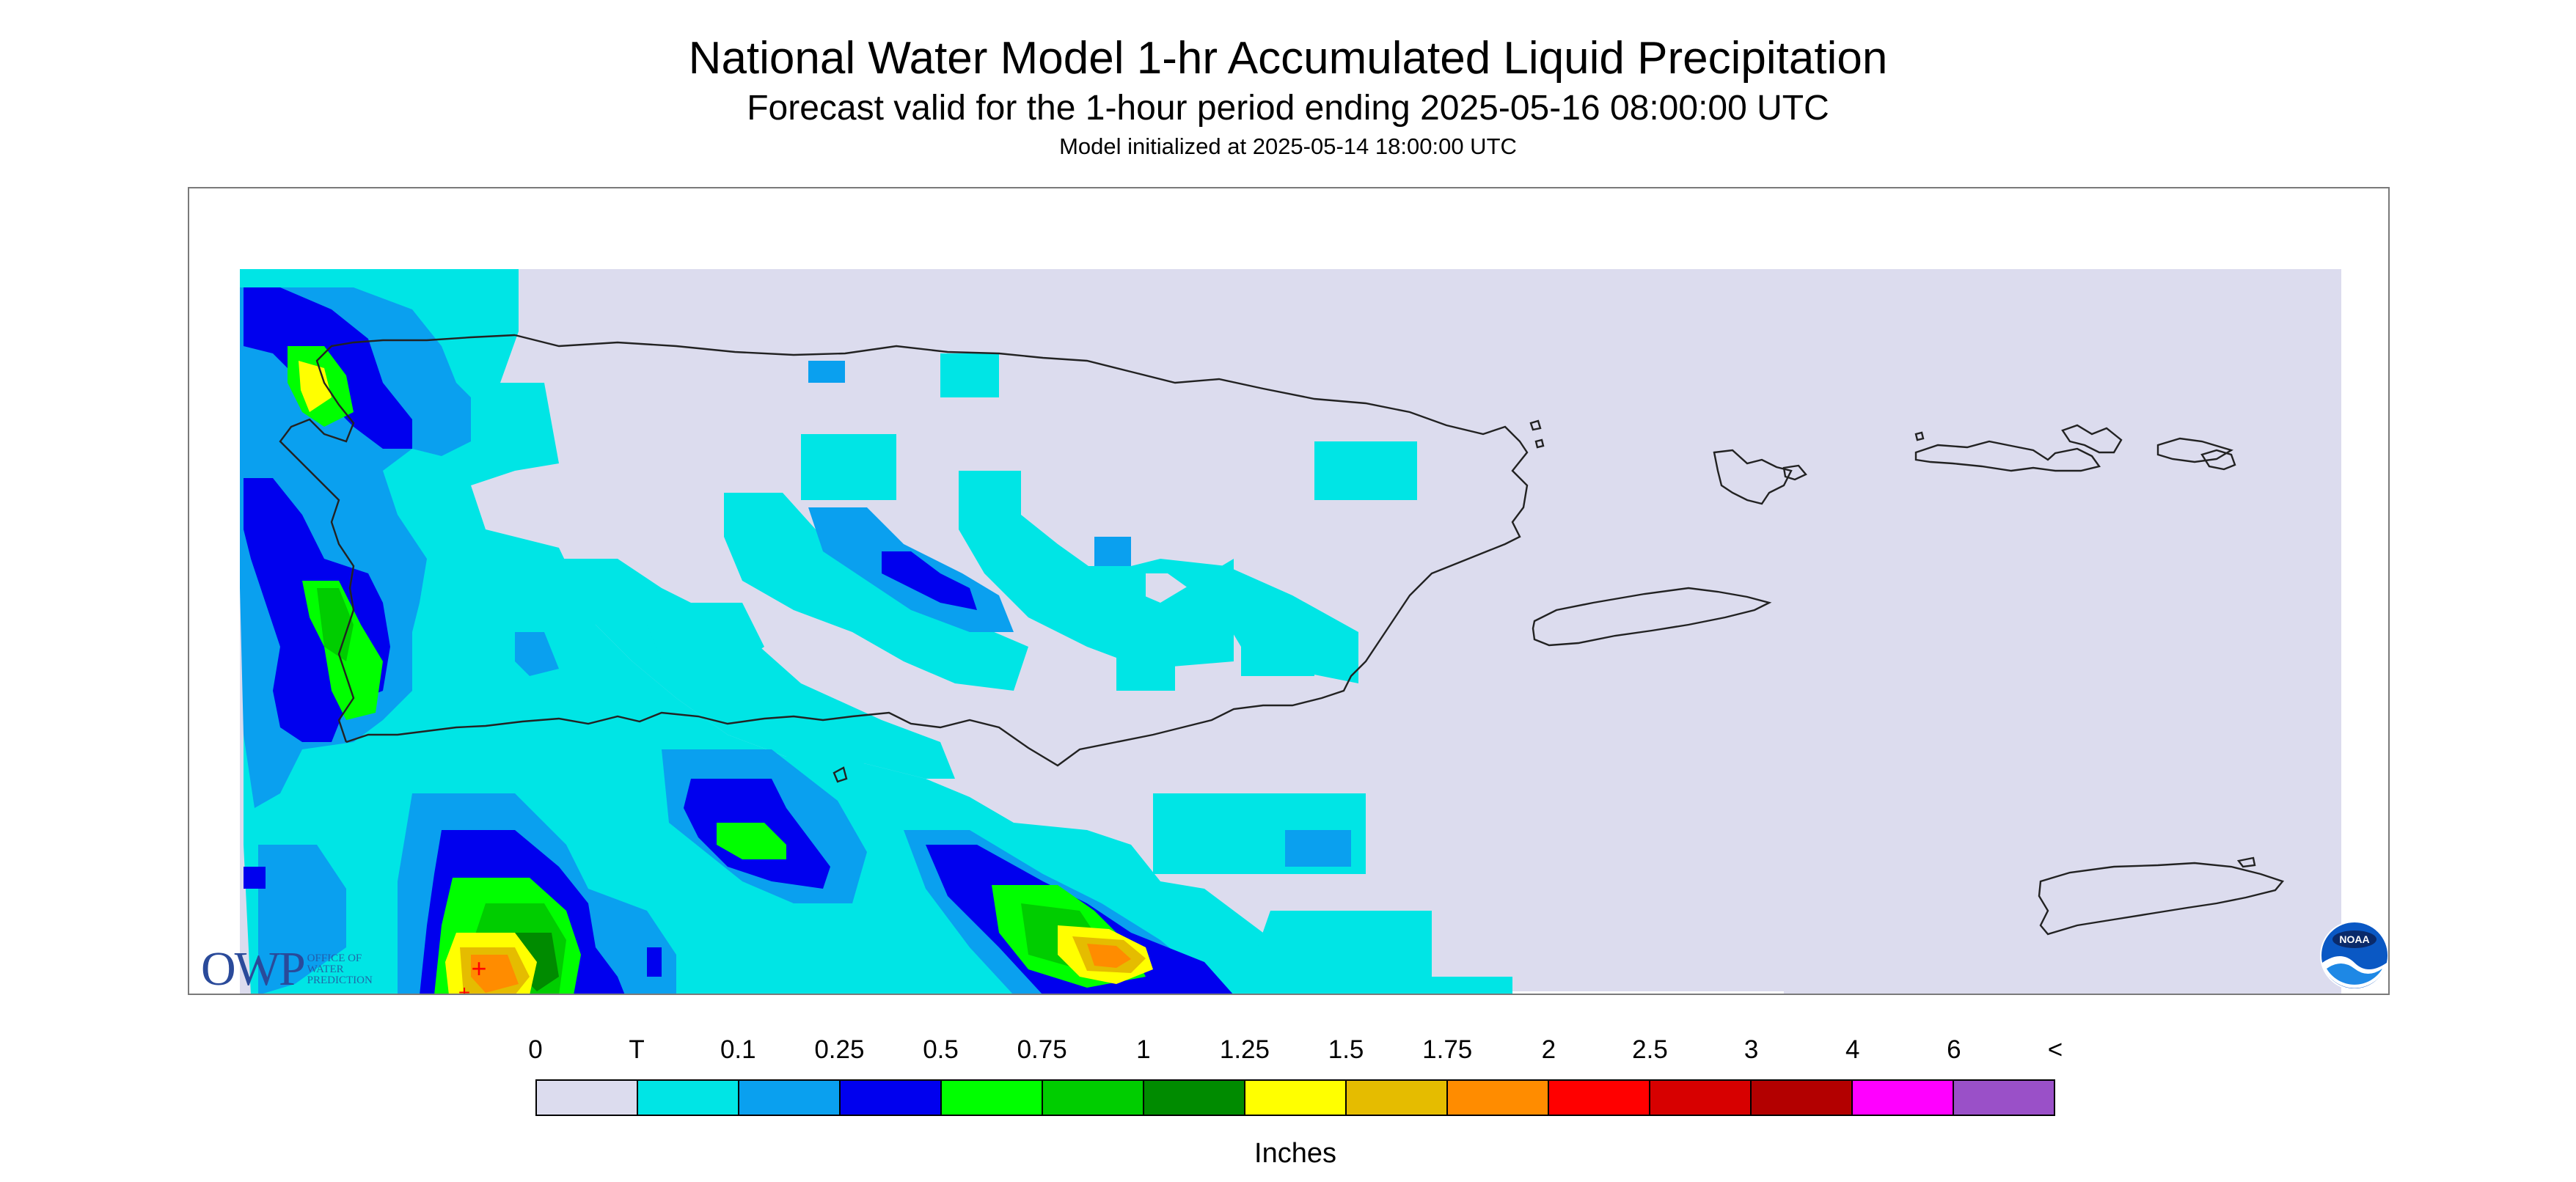 The width and height of the screenshot is (2576, 1182). Describe the element at coordinates (1244, 1049) in the screenshot. I see `legend-tick-label: 1.25` at that location.